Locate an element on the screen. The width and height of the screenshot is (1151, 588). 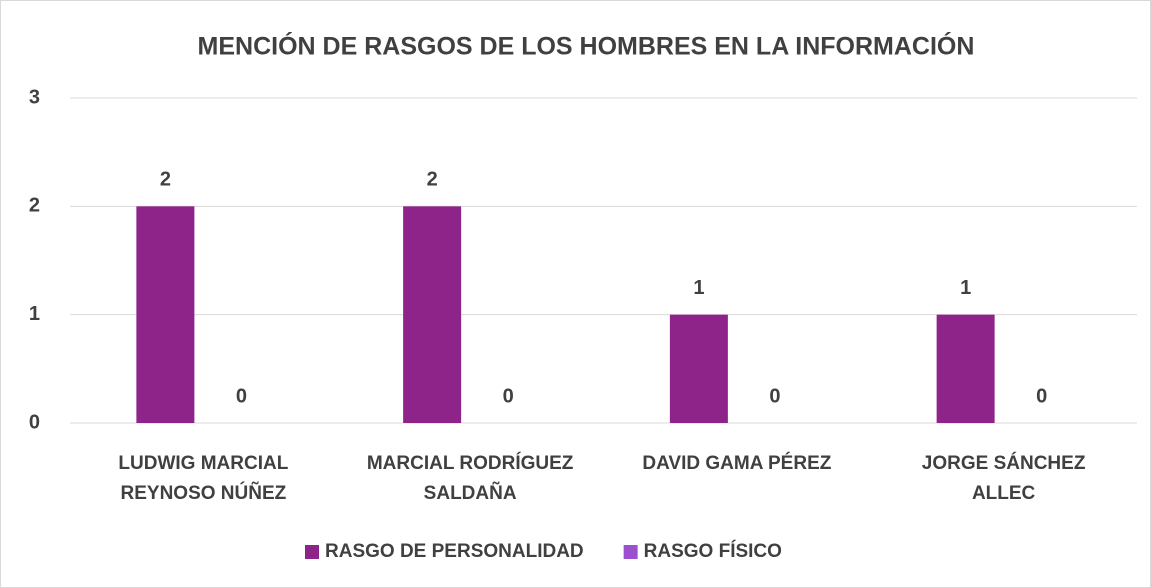
legend-label: RASGO FÍSICO is located at coordinates (713, 551).